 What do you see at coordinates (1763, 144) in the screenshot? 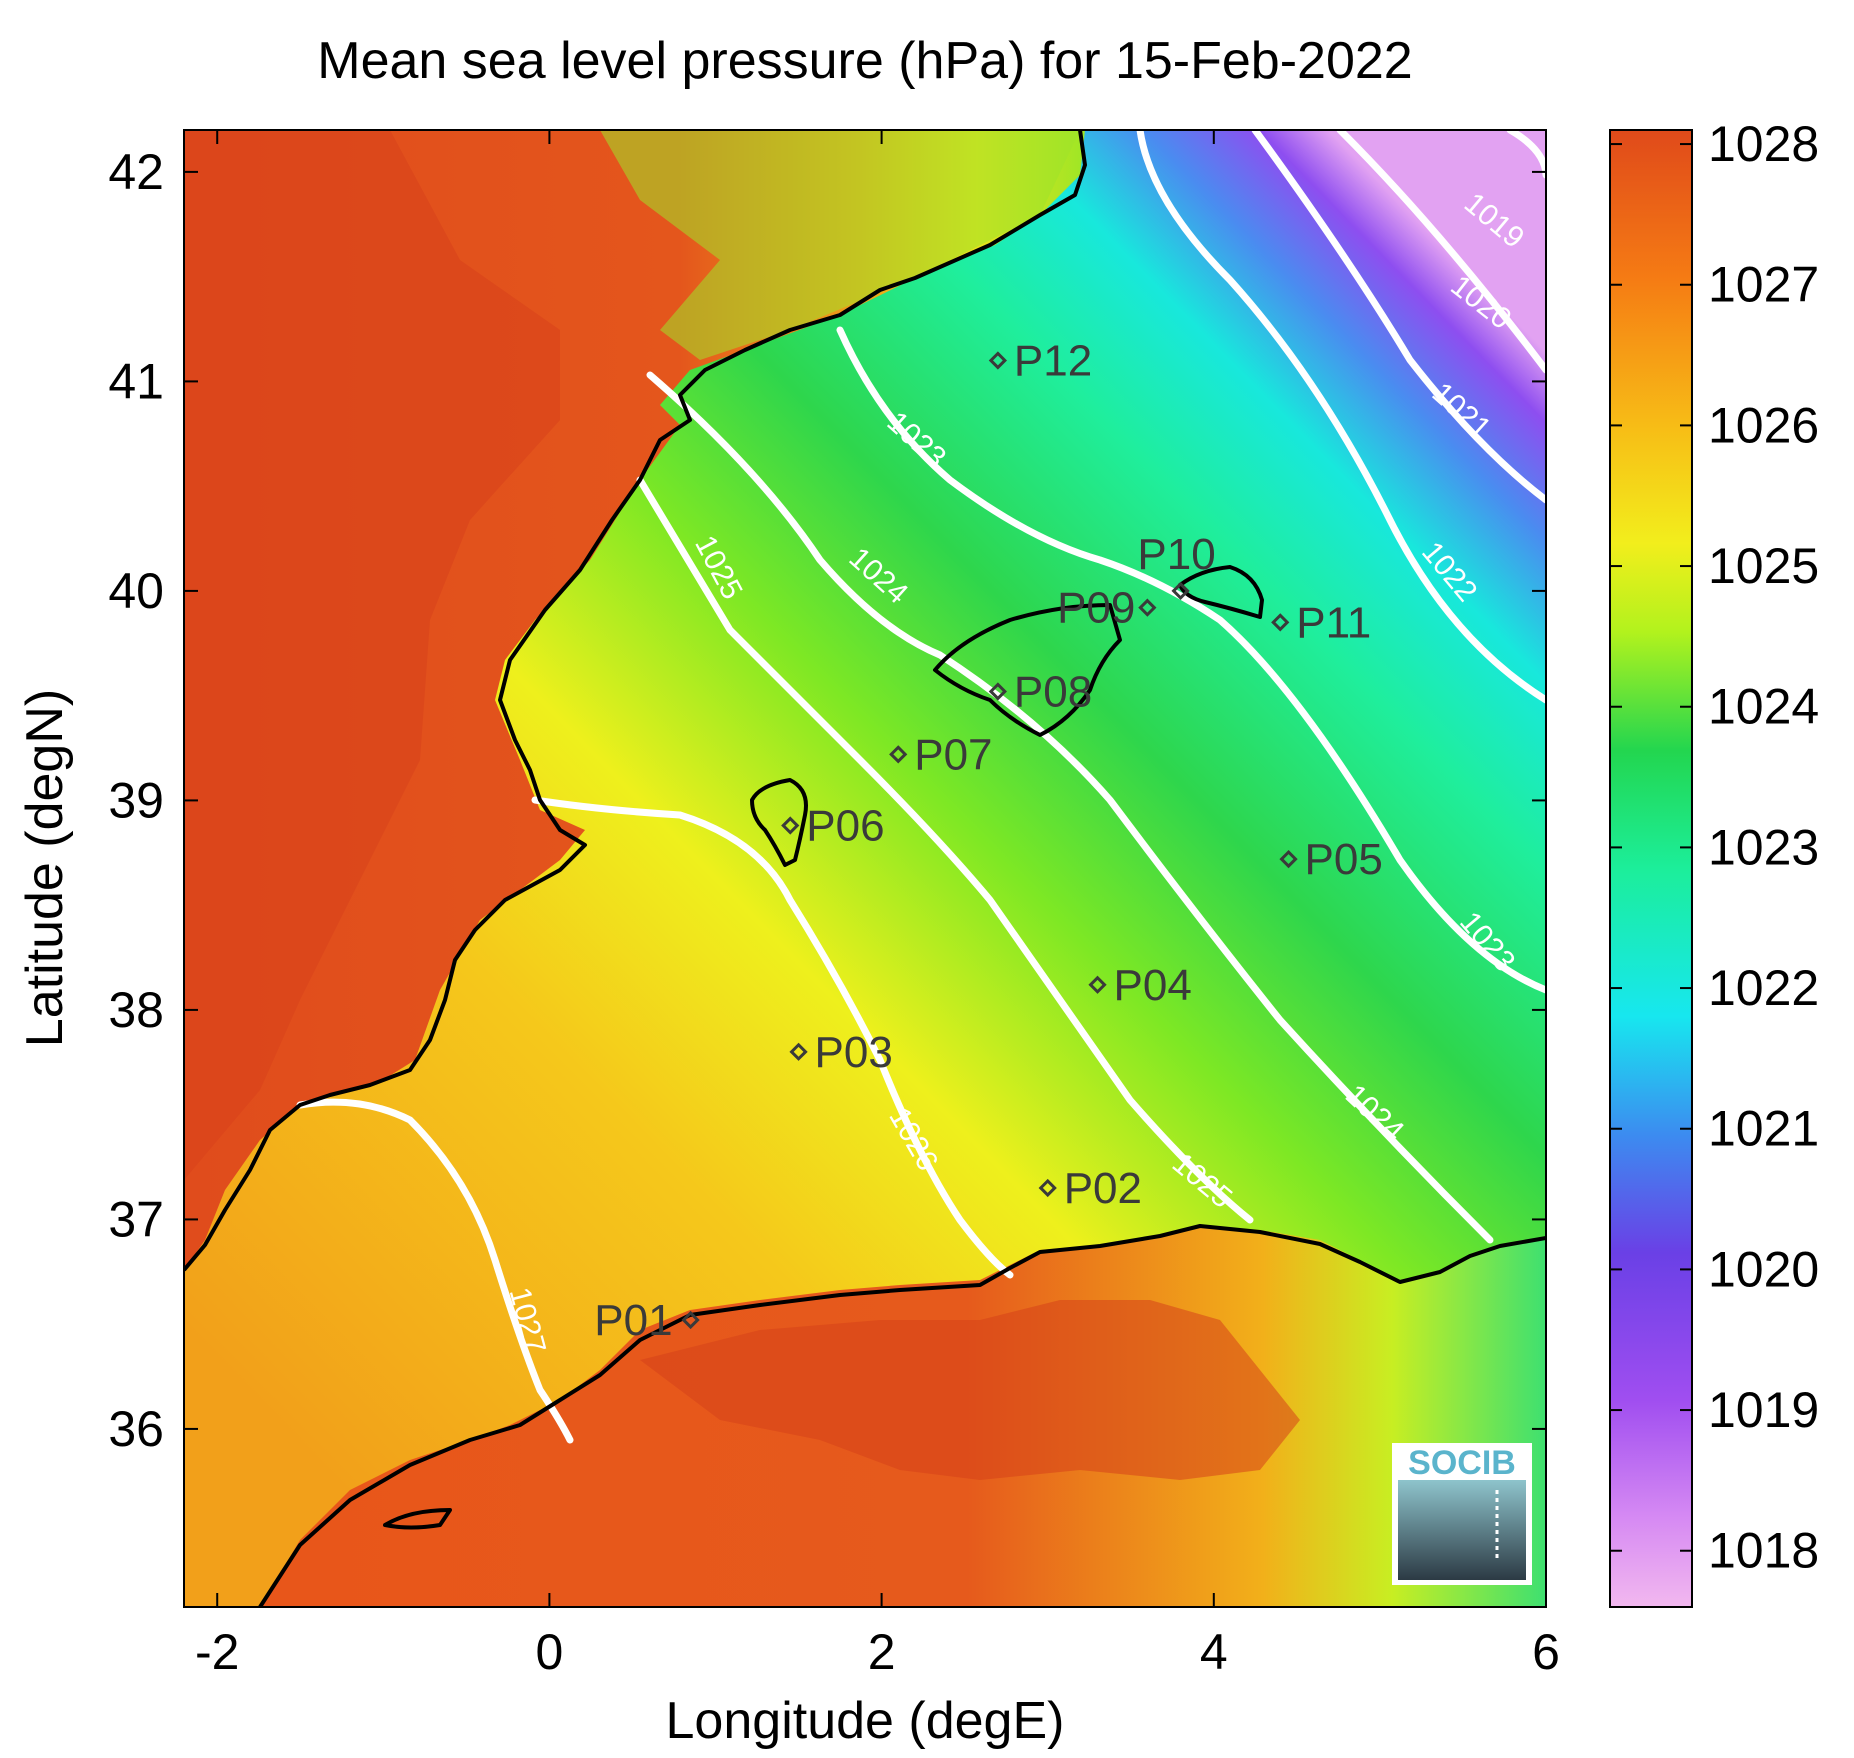
I see `colorbar-tick-label: 1028` at bounding box center [1763, 144].